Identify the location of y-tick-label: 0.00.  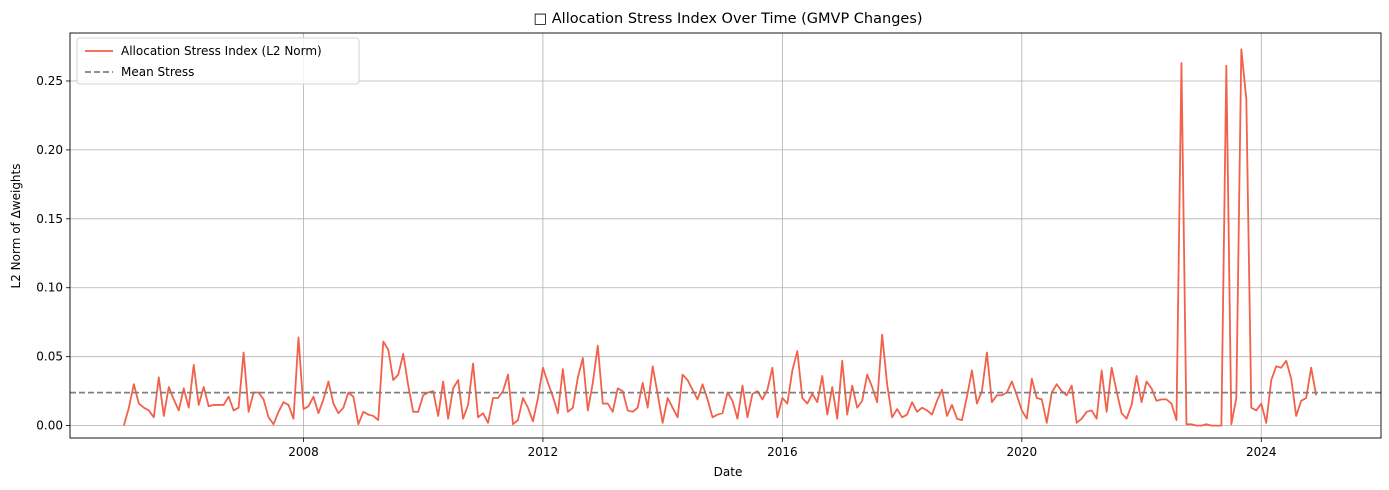
(49, 426).